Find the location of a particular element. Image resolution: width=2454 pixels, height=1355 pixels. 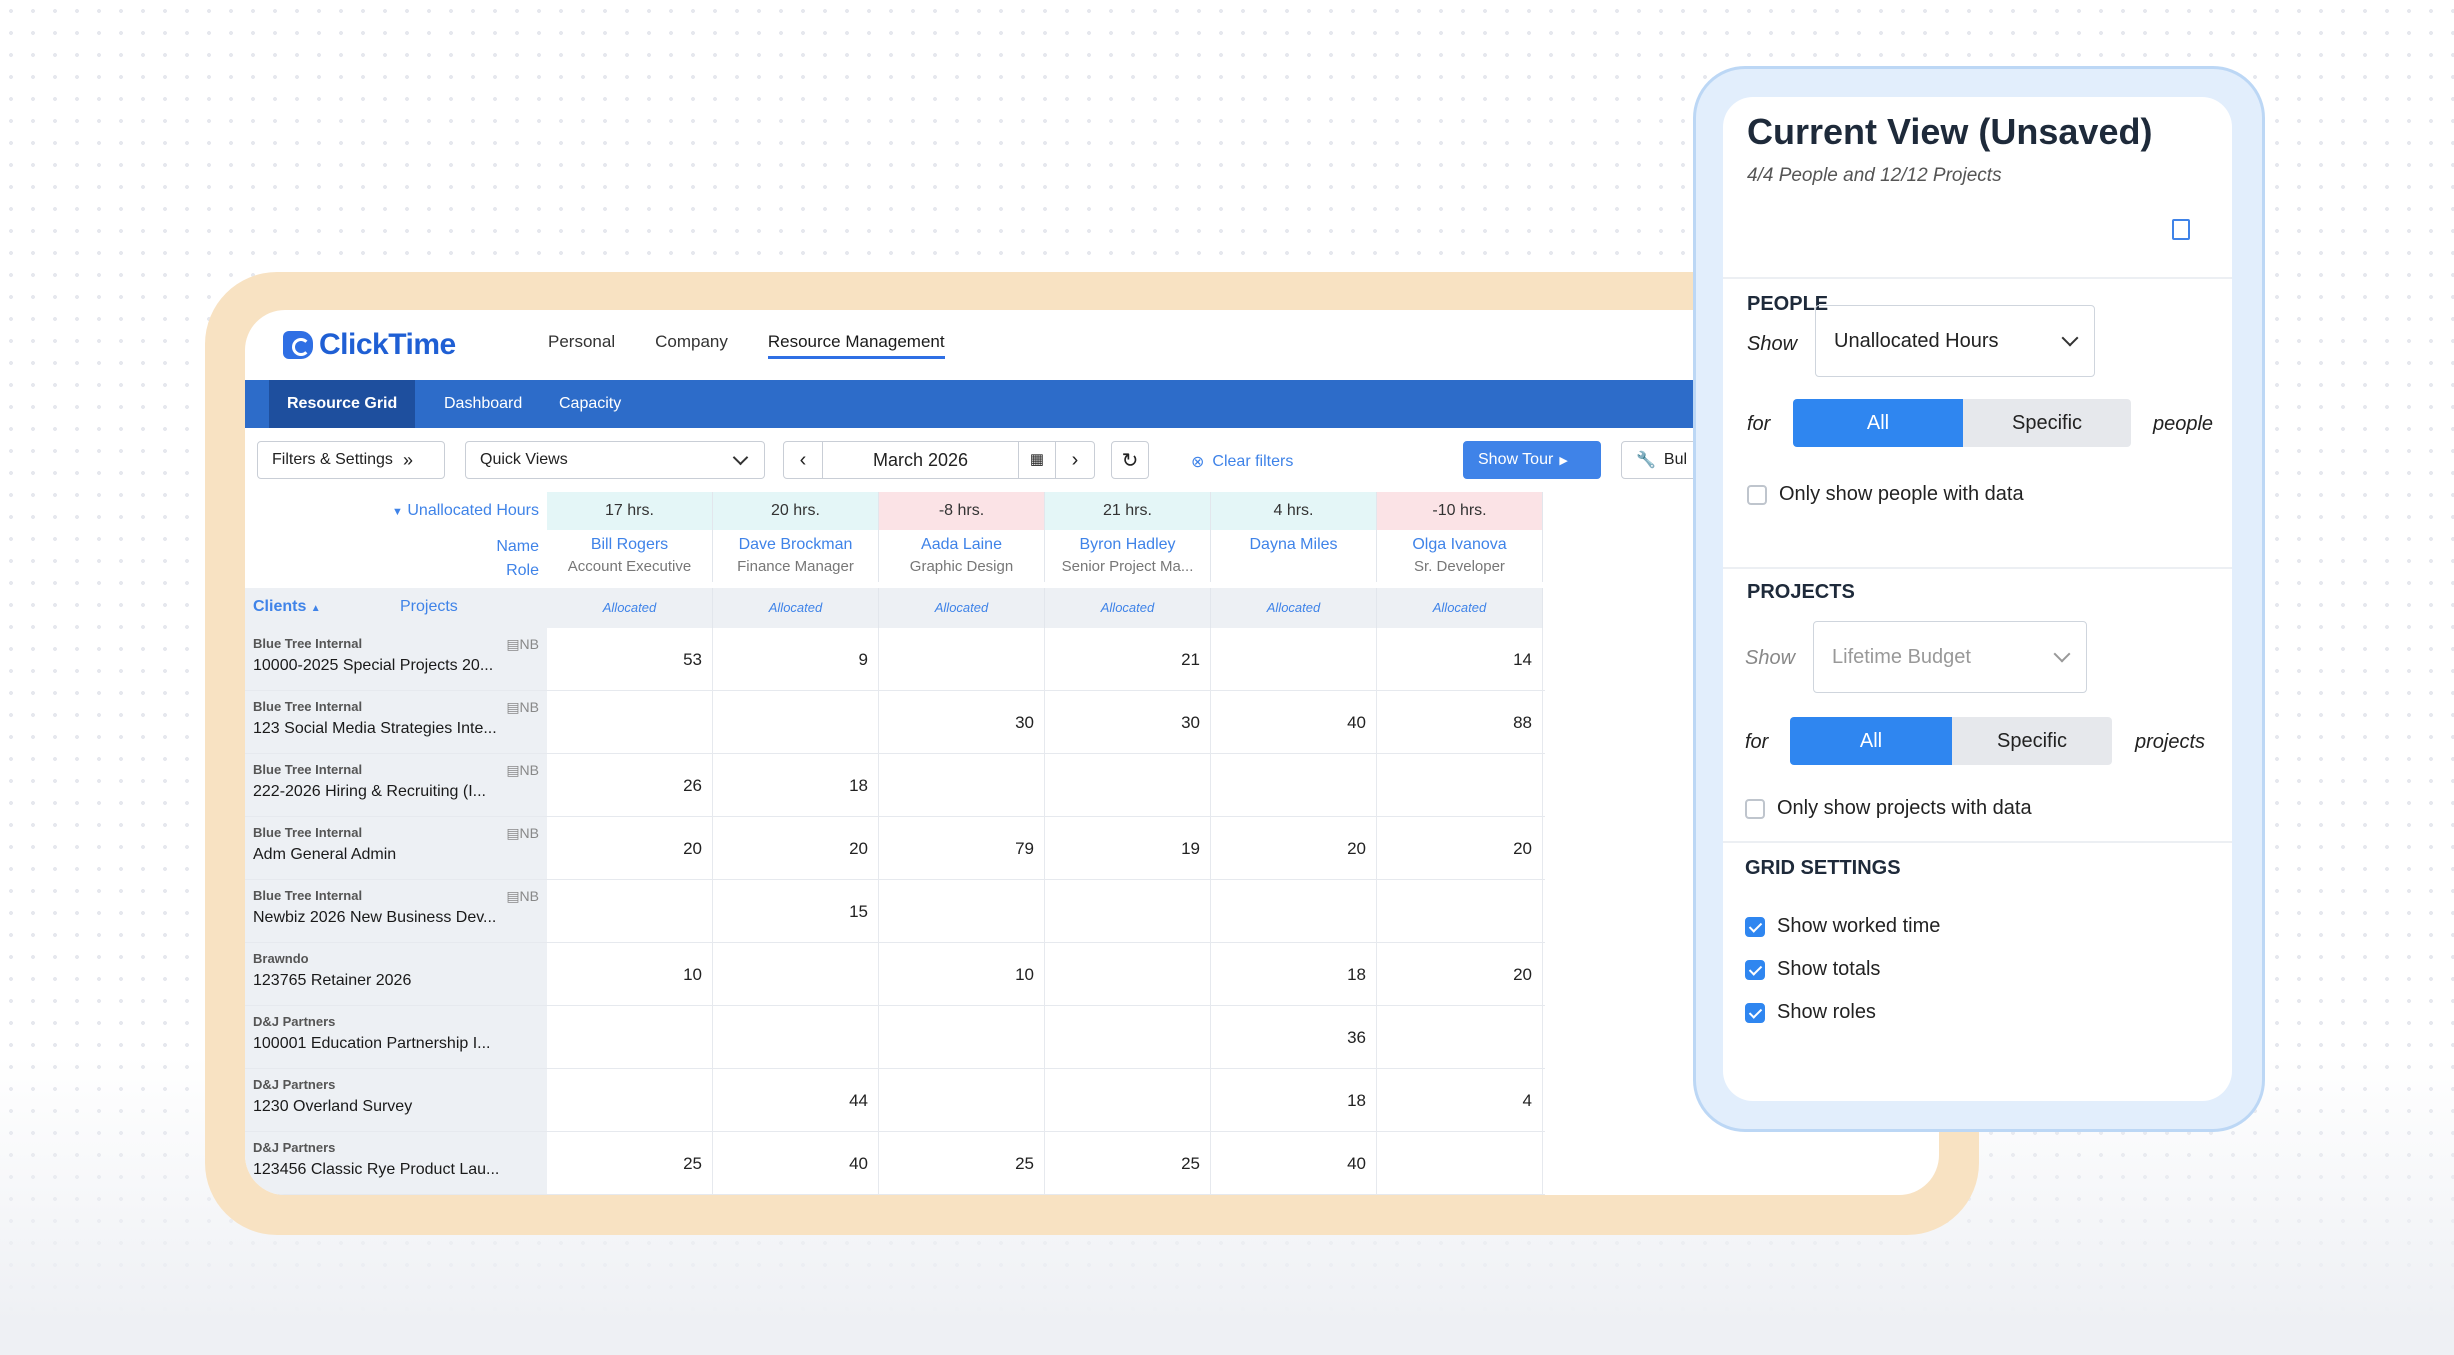

allocation-cell: 79 is located at coordinates (962, 848).